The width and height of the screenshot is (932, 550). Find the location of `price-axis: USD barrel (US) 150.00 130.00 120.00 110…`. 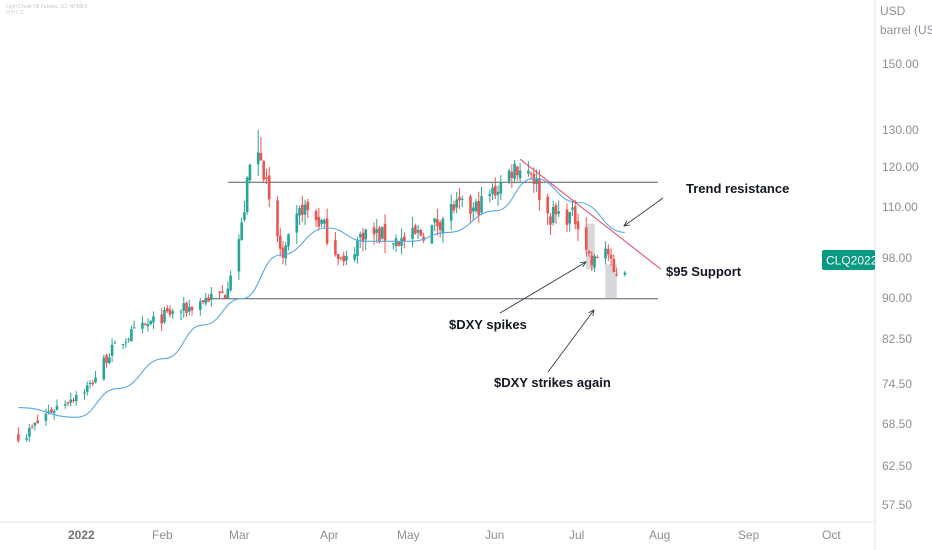

price-axis: USD barrel (US) 150.00 130.00 120.00 110… is located at coordinates (903, 275).